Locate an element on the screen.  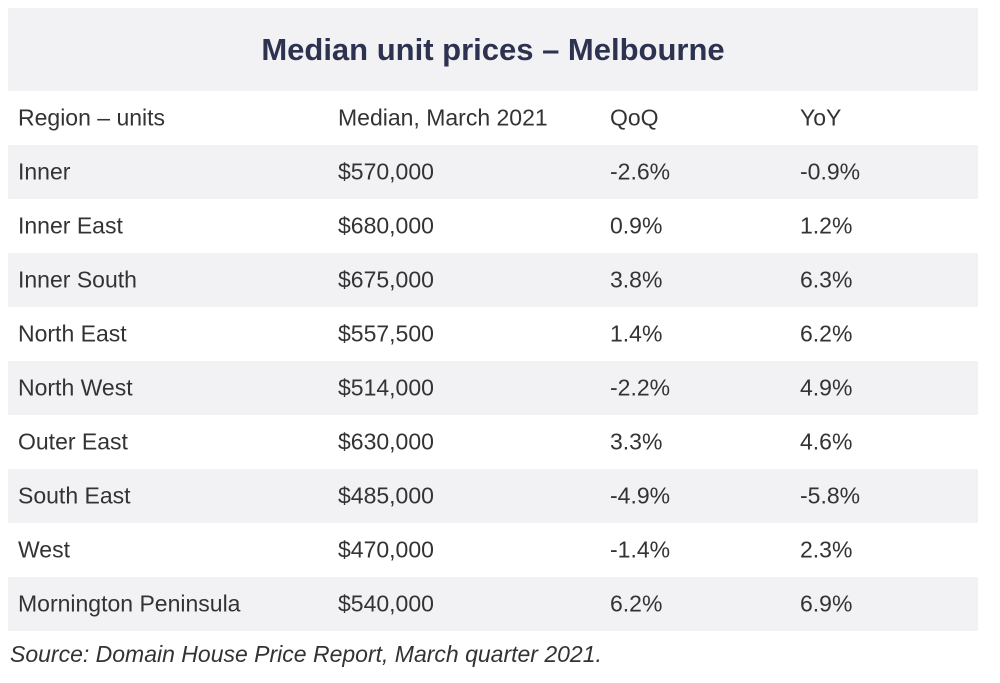
qoq-cell: -4.9% is located at coordinates (640, 495).